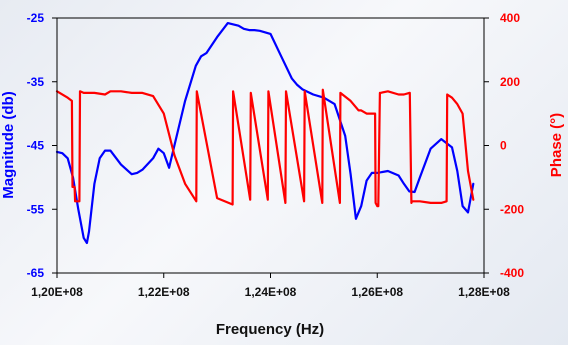 The image size is (568, 345). What do you see at coordinates (484, 292) in the screenshot?
I see `x-tick-label: 1,28E+08` at bounding box center [484, 292].